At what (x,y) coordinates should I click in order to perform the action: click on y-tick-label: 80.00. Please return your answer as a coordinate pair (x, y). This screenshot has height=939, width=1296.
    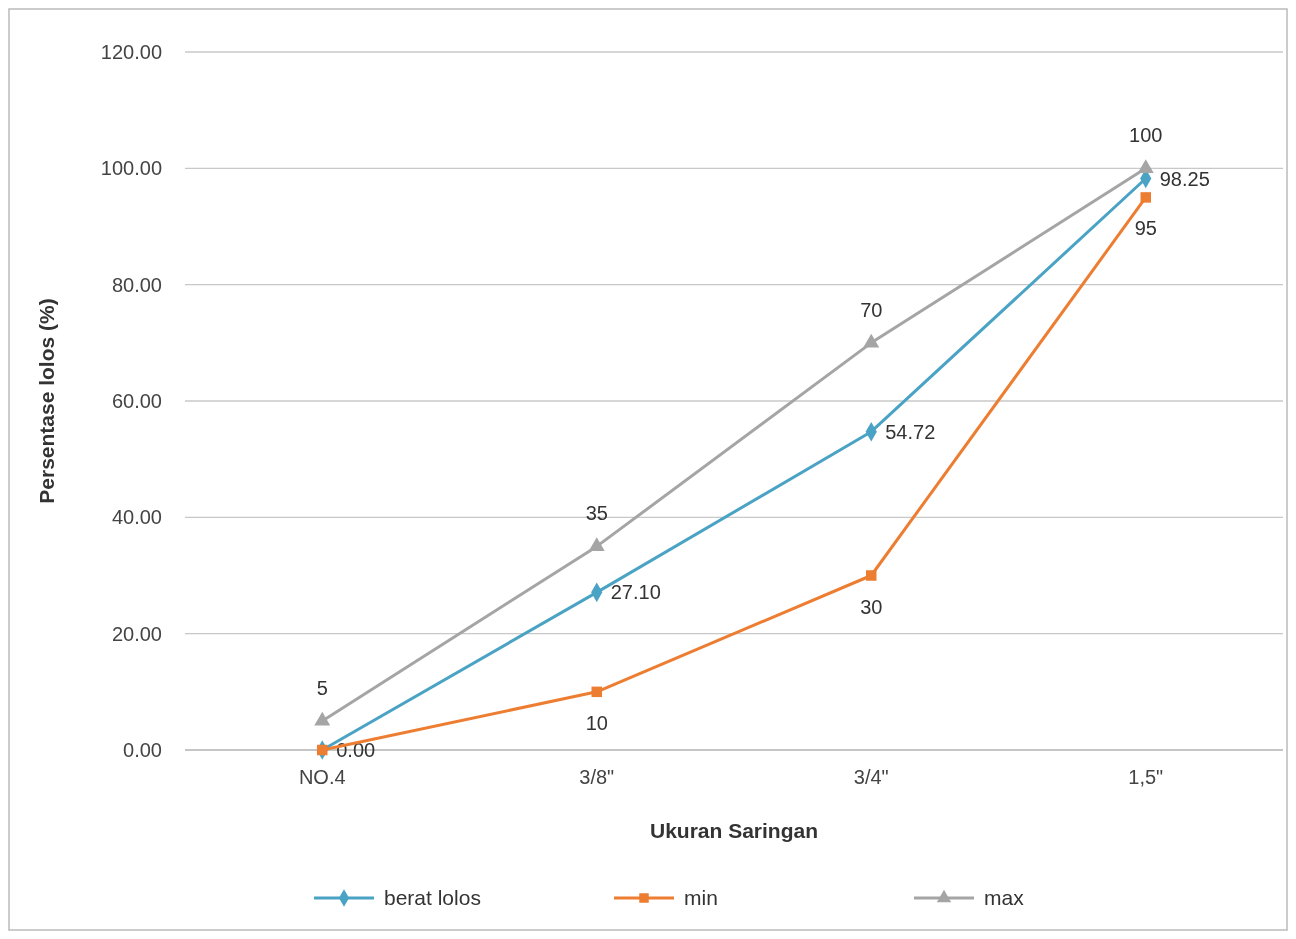
    Looking at the image, I should click on (136, 284).